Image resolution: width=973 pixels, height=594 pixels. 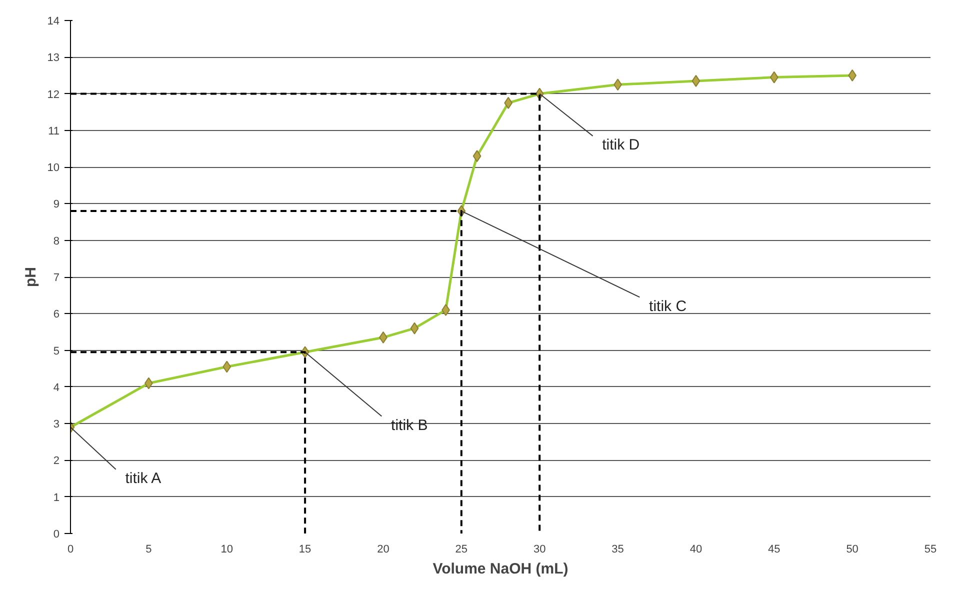 What do you see at coordinates (31, 277) in the screenshot?
I see `y-axis-title: pH` at bounding box center [31, 277].